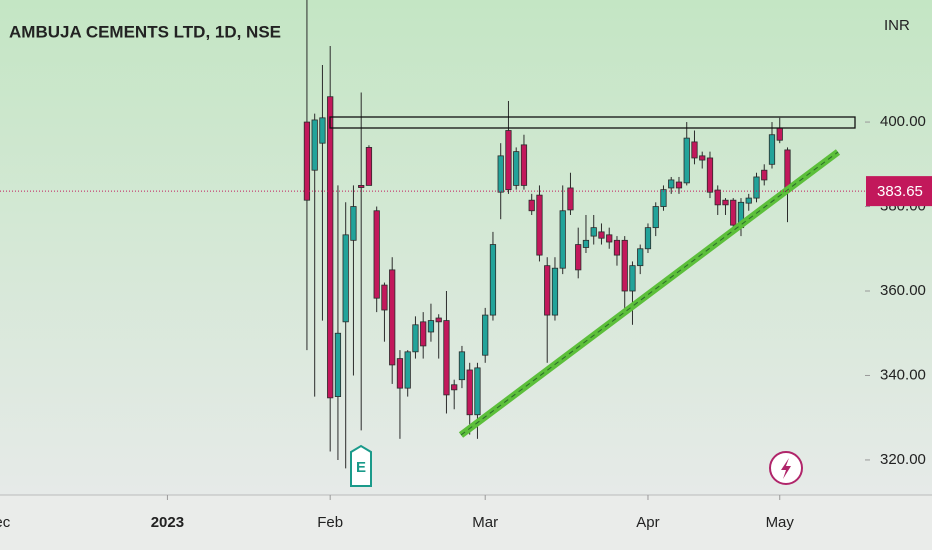 Image resolution: width=932 pixels, height=550 pixels. I want to click on x-tick-label: Mar, so click(485, 522).